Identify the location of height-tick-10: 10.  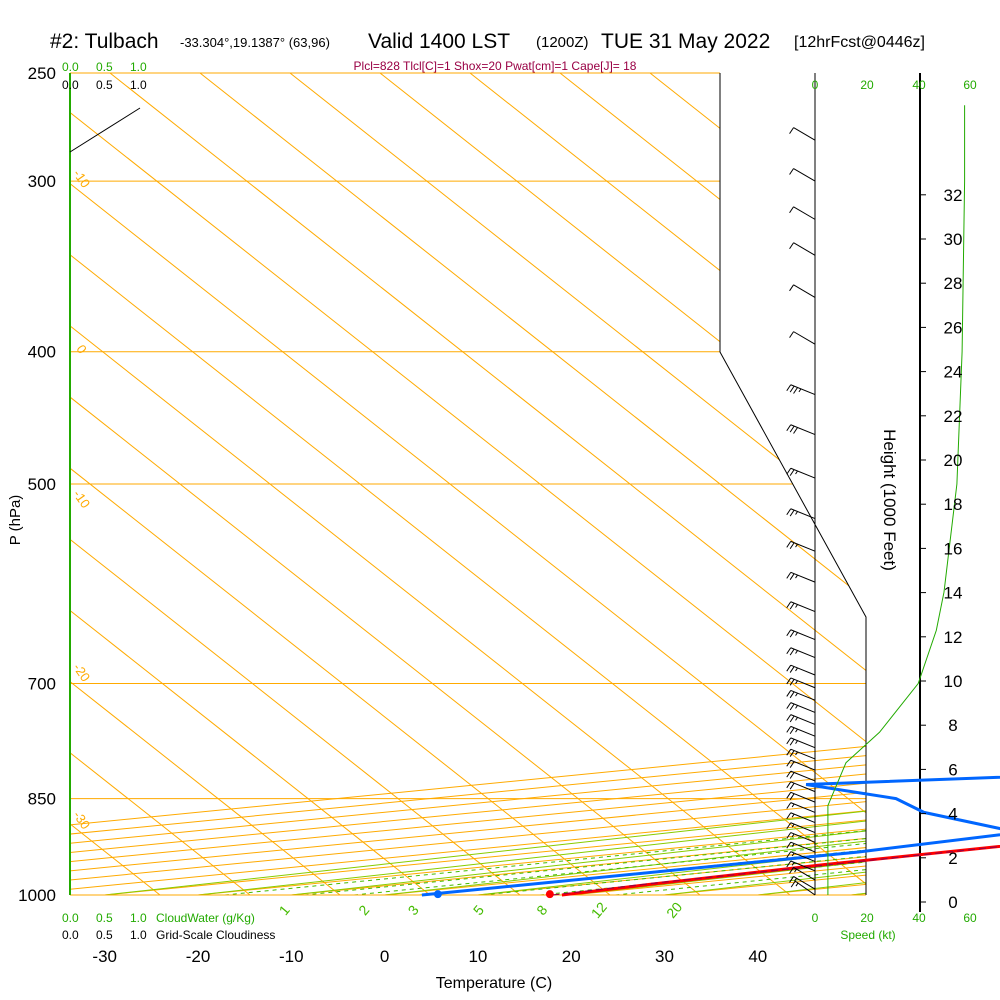
(953, 681).